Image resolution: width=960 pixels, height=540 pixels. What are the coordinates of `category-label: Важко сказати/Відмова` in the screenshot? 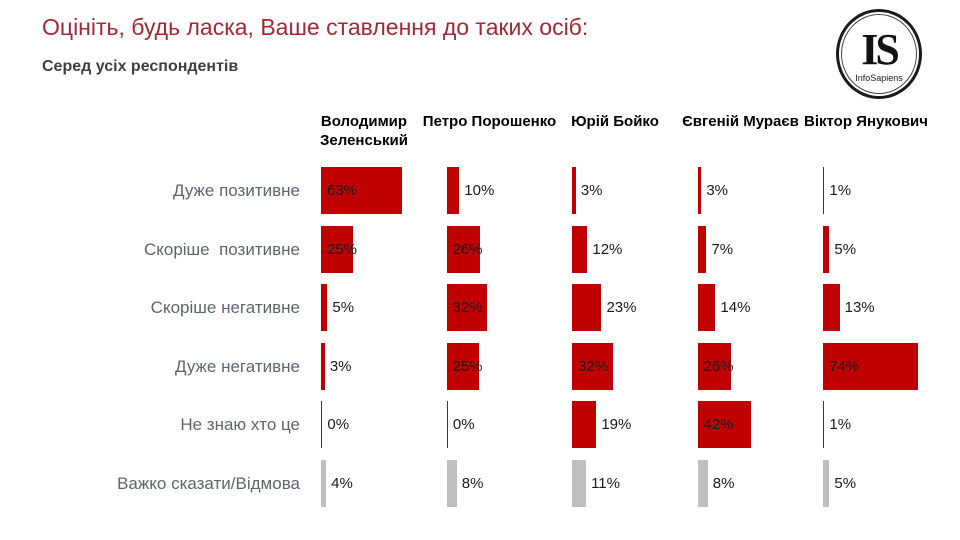 It's located at (208, 483).